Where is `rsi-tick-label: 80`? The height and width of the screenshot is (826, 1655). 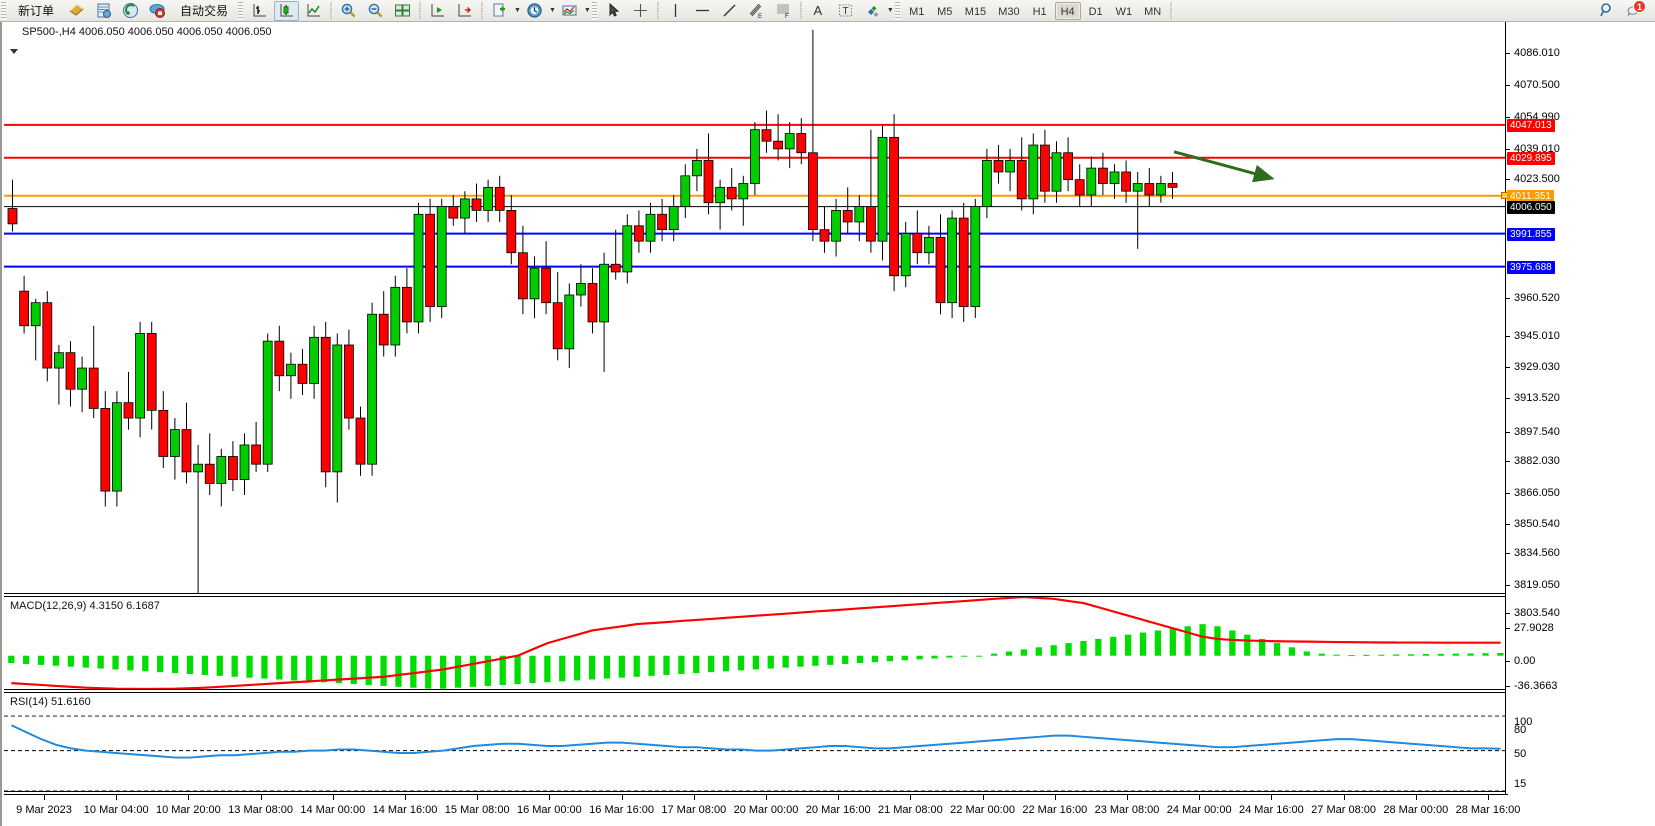
rsi-tick-label: 80 is located at coordinates (1520, 730).